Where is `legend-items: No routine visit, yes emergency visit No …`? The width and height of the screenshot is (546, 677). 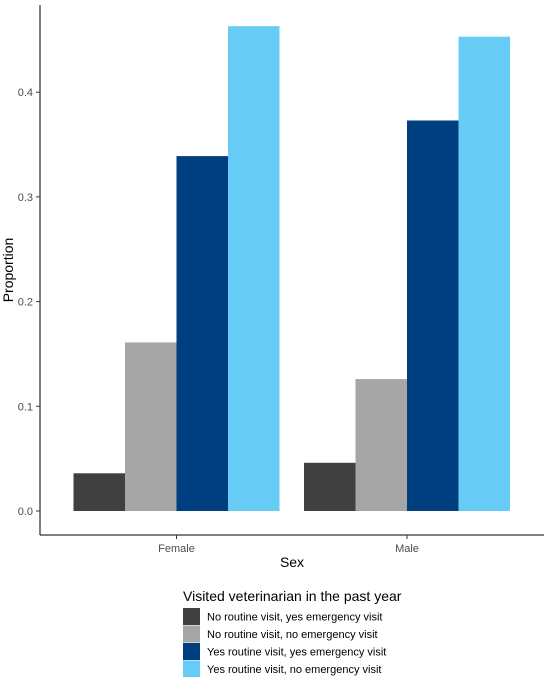 legend-items: No routine visit, yes emergency visit No … is located at coordinates (284, 642).